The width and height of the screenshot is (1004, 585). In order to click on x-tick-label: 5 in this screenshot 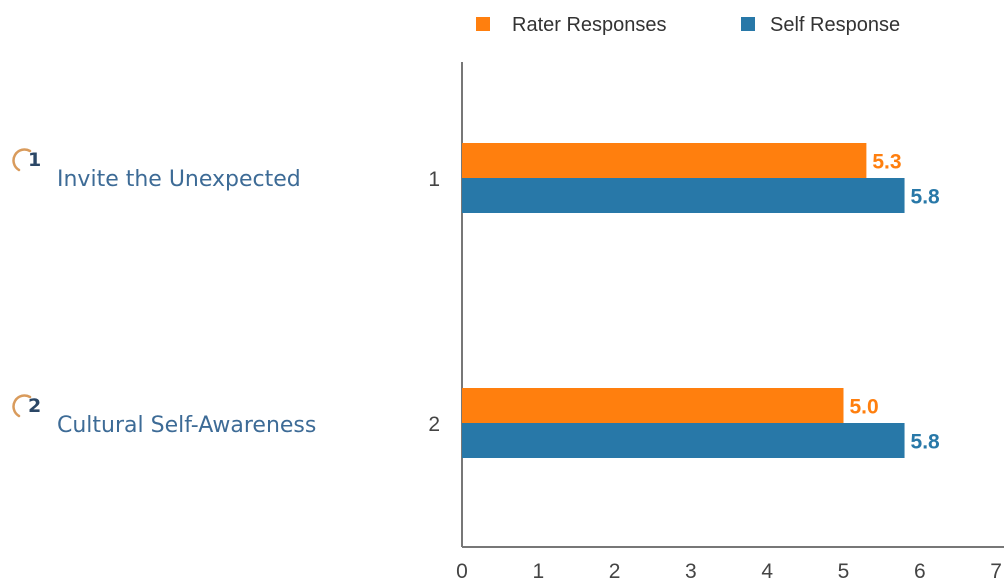, I will do `click(844, 571)`.